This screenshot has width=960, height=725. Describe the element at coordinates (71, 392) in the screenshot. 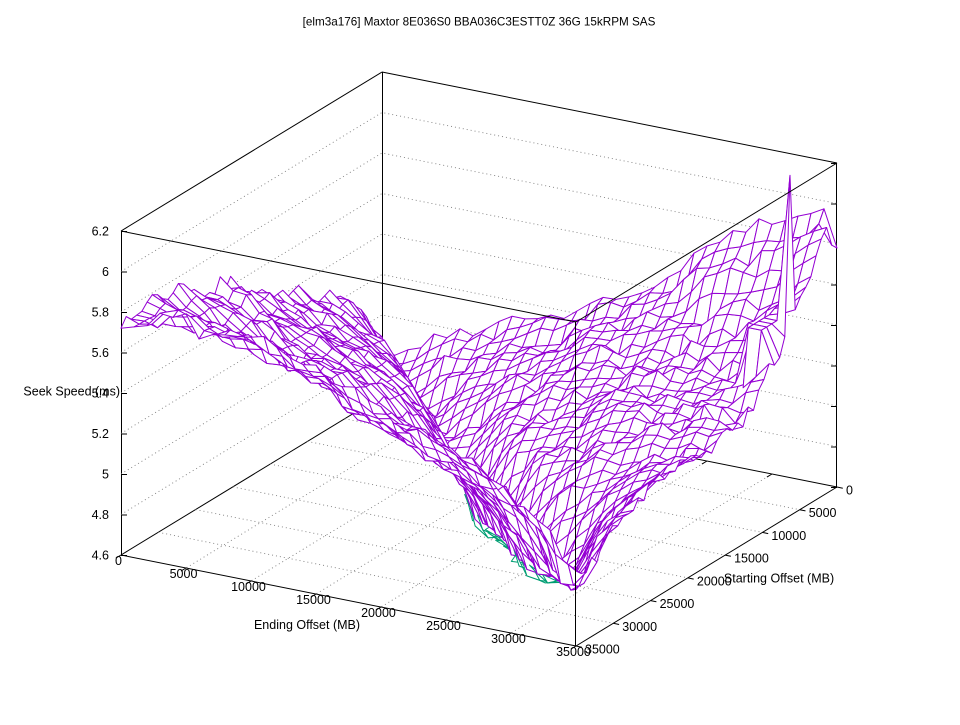

I see `svg-text: Seek Speed (ms)` at that location.